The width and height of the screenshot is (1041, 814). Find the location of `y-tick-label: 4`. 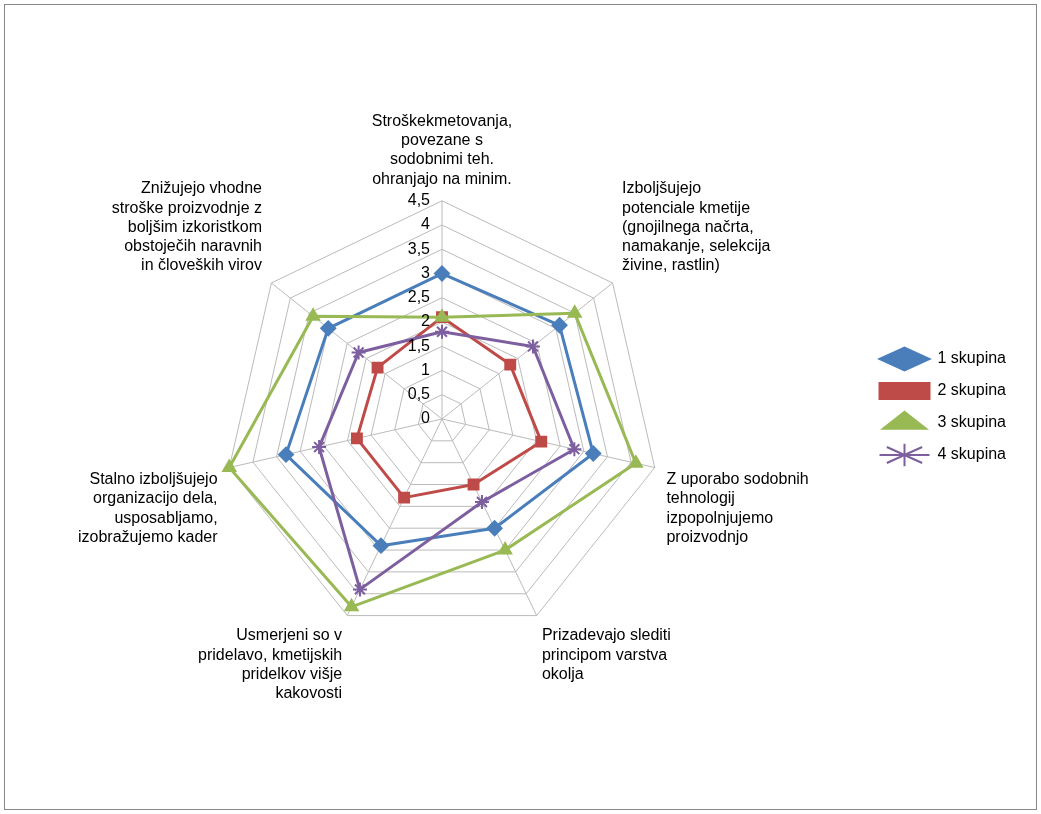

y-tick-label: 4 is located at coordinates (426, 224).